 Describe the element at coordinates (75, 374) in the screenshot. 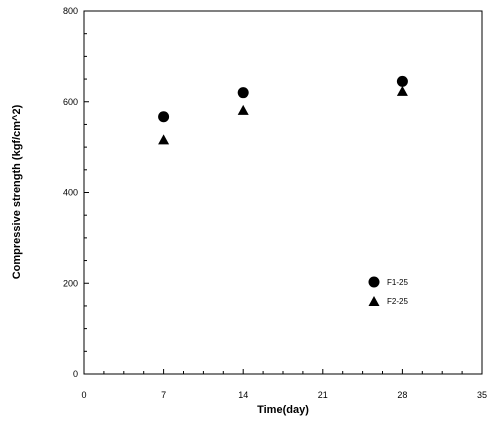

I see `y-tick-label: 0` at that location.